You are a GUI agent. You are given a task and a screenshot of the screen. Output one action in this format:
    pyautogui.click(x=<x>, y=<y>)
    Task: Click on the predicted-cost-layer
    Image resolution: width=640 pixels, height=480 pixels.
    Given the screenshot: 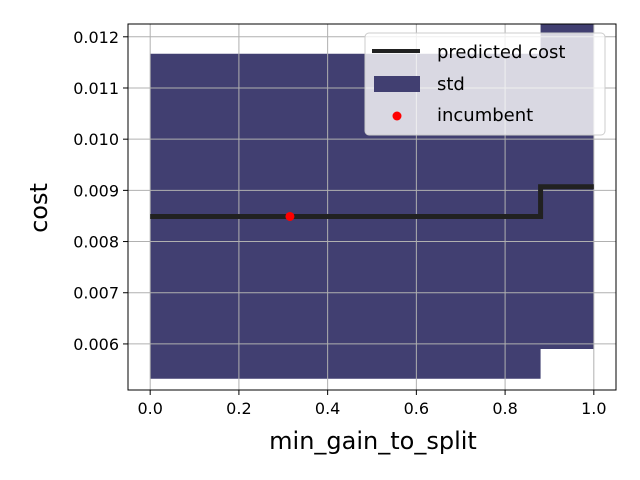 What is the action you would take?
    pyautogui.click(x=372, y=201)
    